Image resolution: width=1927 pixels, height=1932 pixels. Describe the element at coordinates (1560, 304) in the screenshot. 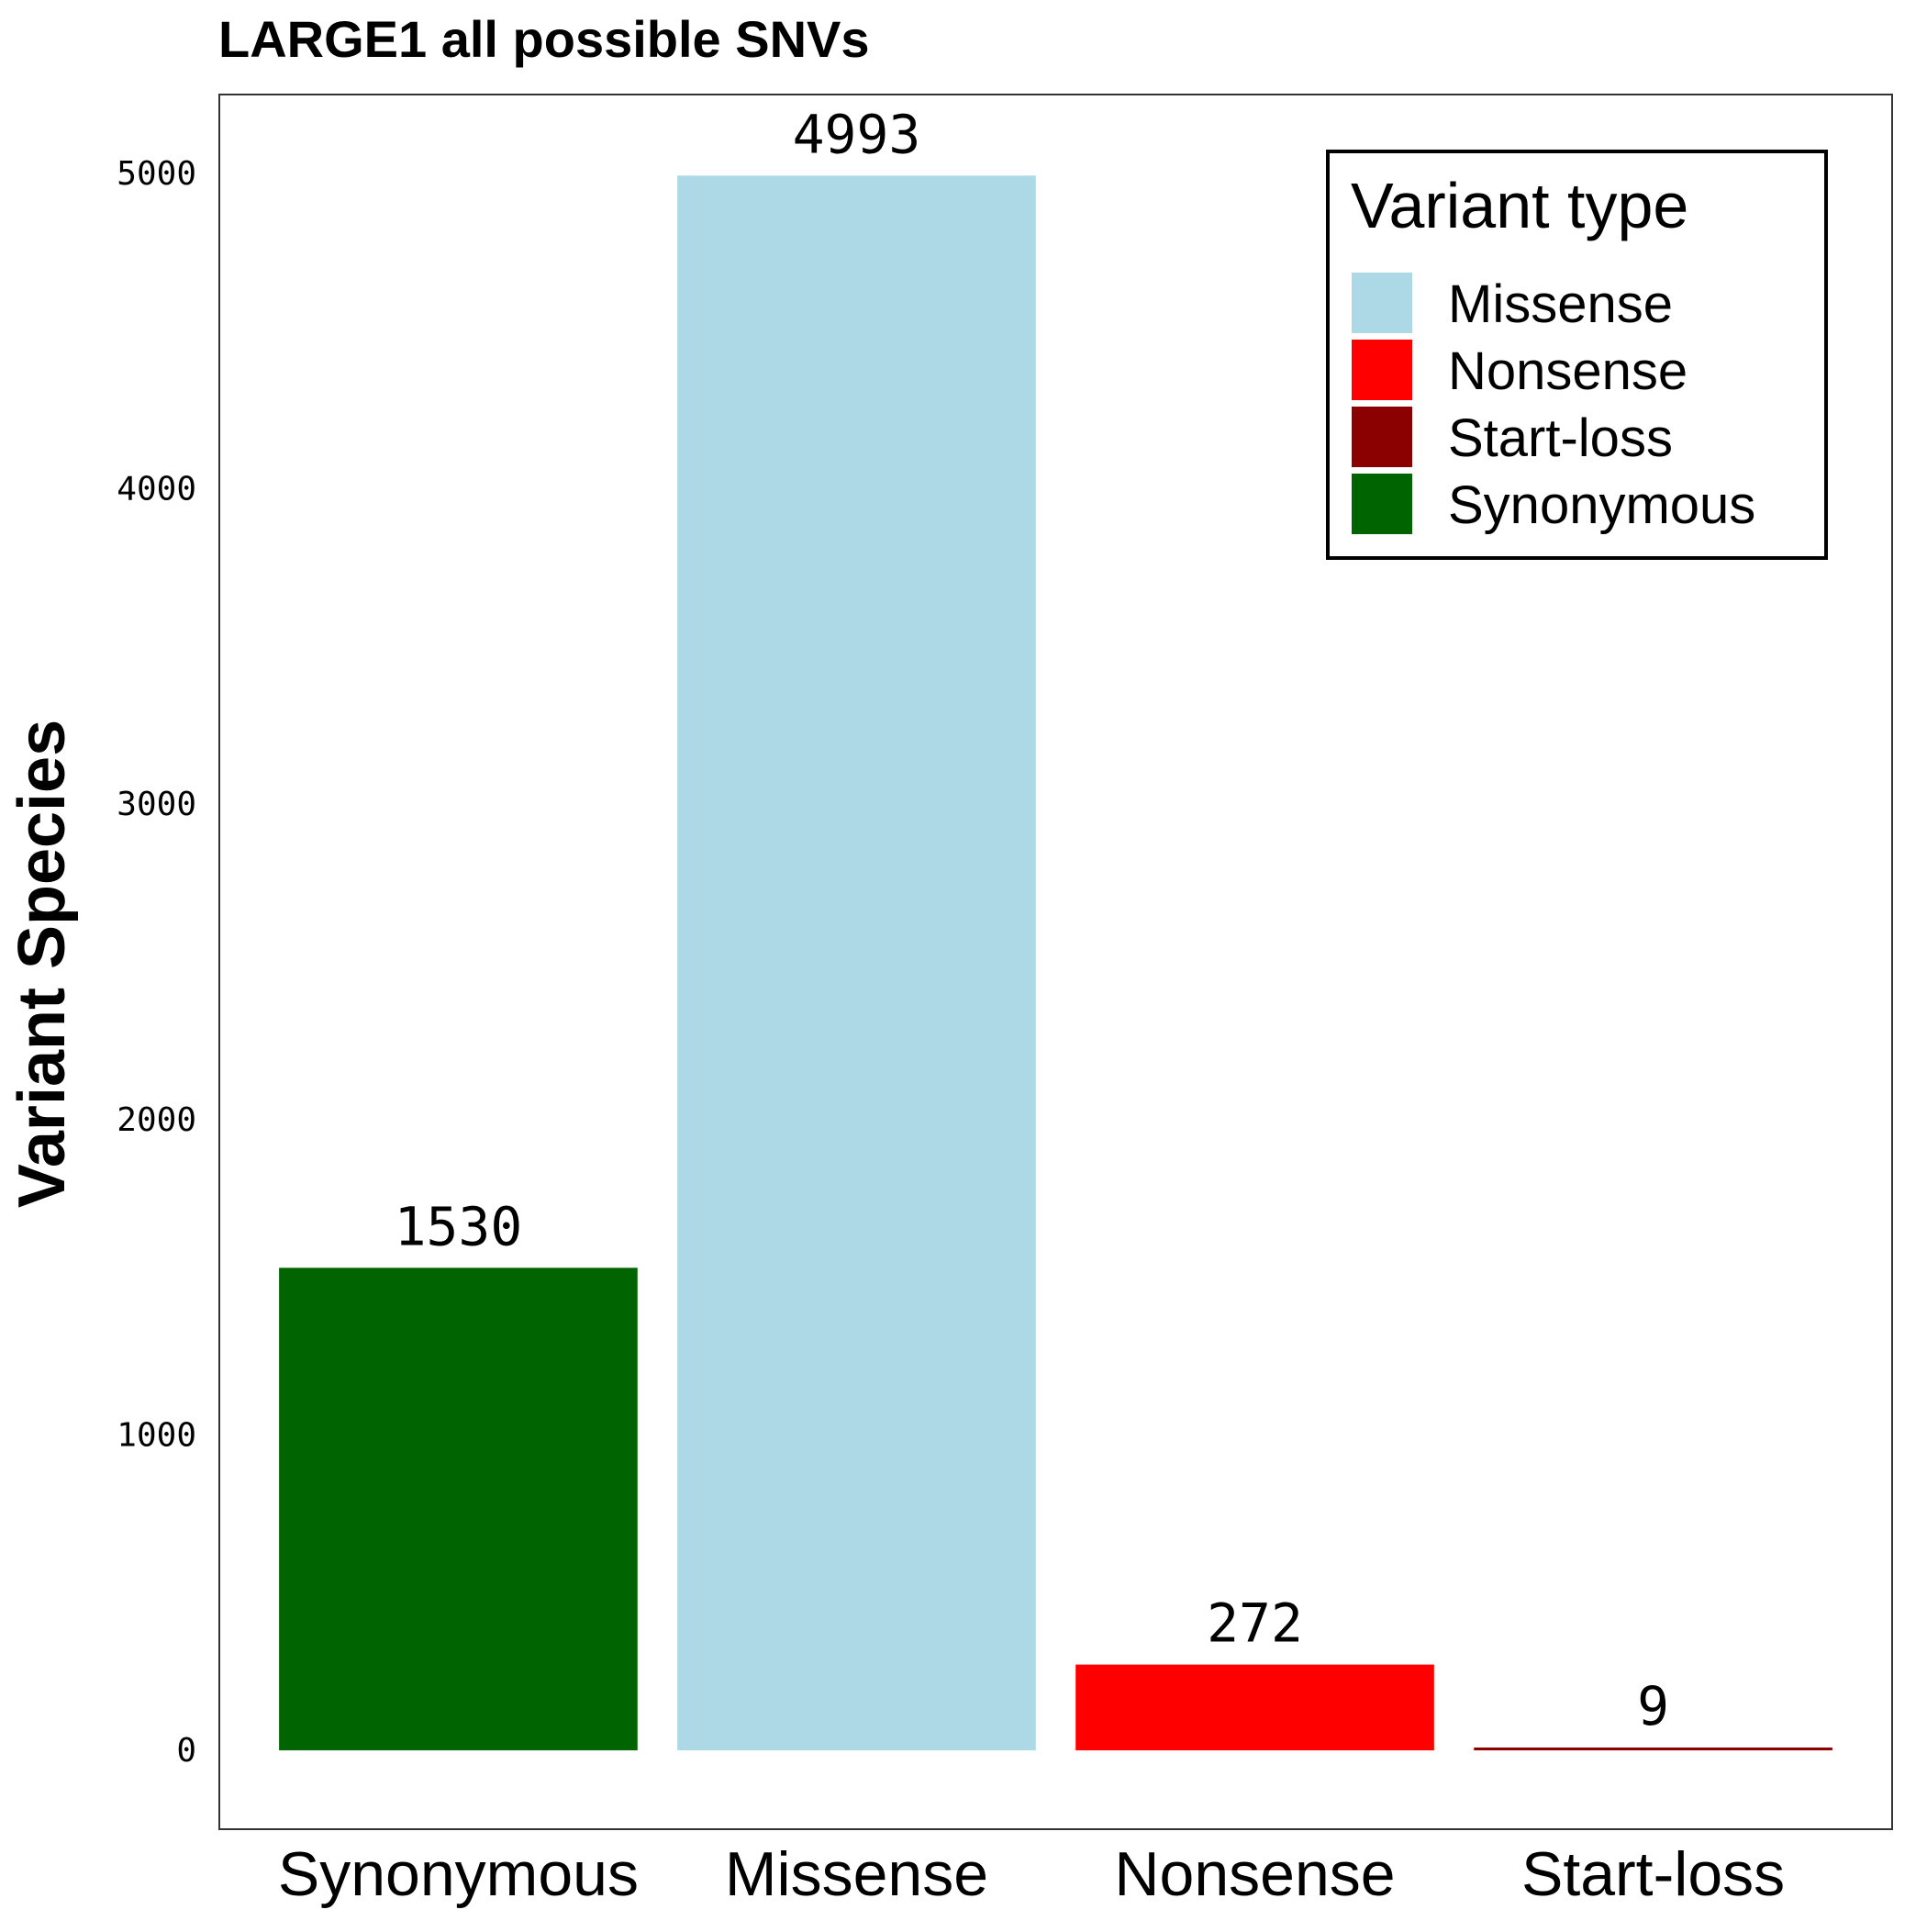

I see `legend-label-missense: Missense` at that location.